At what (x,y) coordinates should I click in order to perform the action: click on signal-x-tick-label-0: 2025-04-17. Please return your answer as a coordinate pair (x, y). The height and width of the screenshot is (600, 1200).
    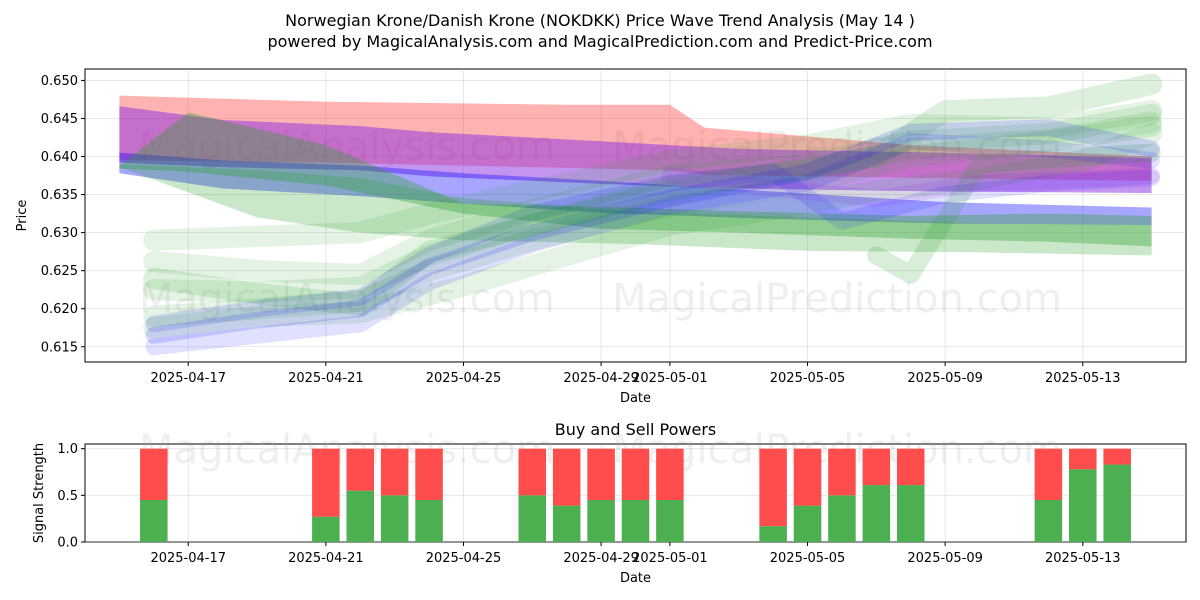
    Looking at the image, I should click on (188, 558).